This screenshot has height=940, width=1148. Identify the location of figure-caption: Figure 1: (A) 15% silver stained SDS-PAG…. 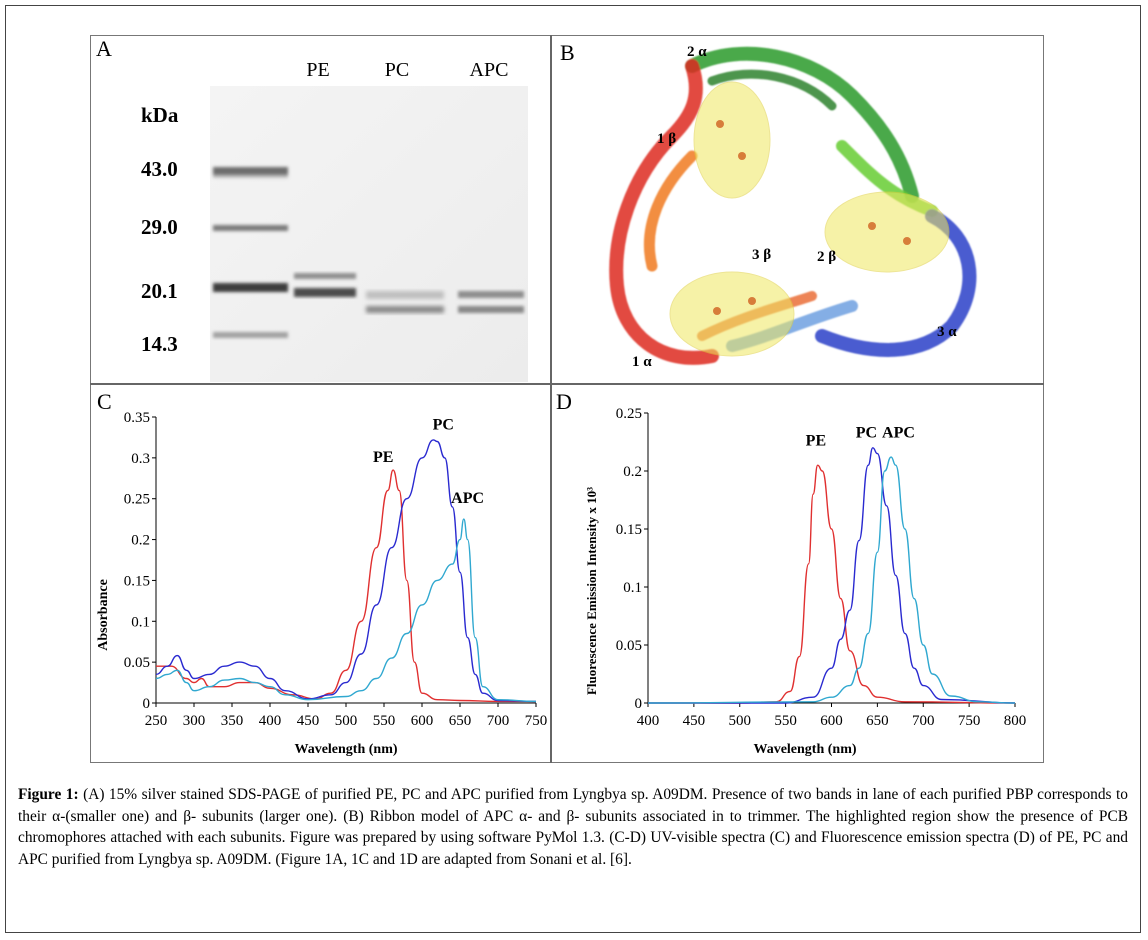
(573, 827).